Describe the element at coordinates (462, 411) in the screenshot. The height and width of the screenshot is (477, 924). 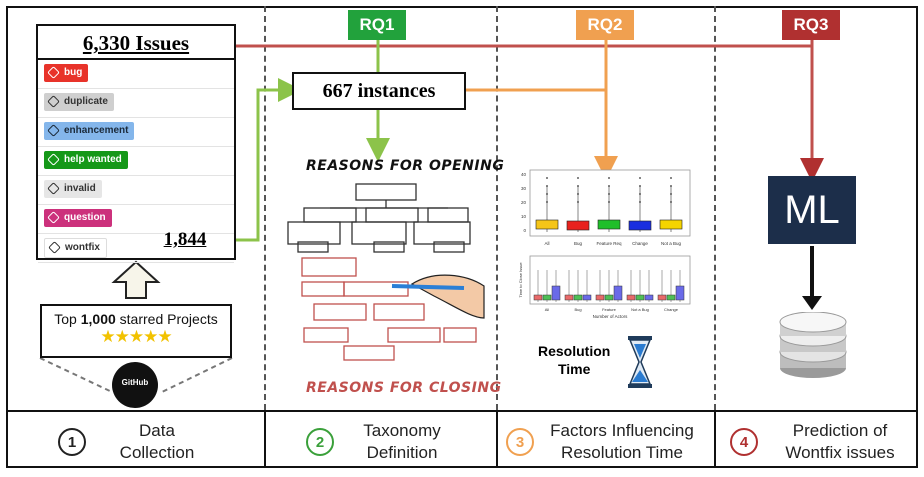
I see `step-row-divider` at that location.